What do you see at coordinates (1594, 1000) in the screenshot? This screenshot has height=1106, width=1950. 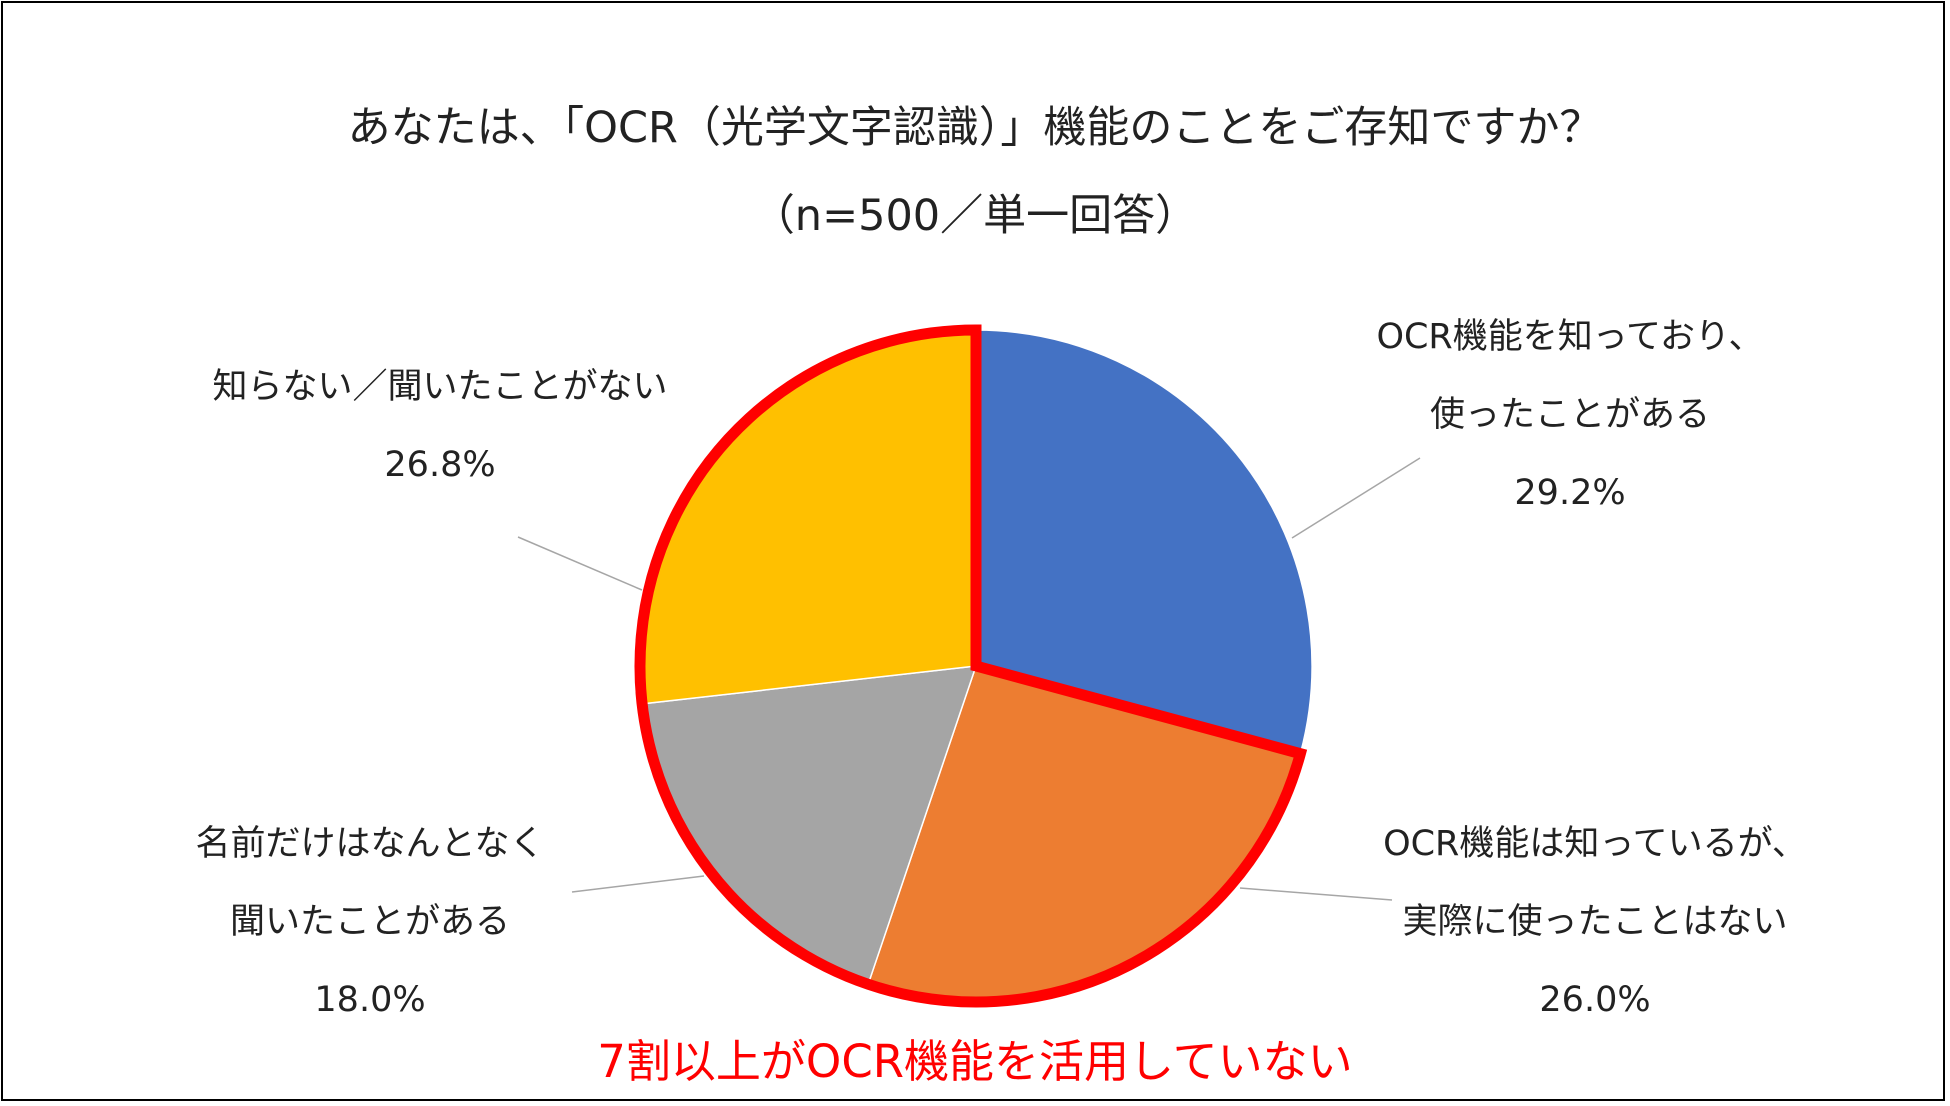 I see `slice-value-label-2: 26.0%` at bounding box center [1594, 1000].